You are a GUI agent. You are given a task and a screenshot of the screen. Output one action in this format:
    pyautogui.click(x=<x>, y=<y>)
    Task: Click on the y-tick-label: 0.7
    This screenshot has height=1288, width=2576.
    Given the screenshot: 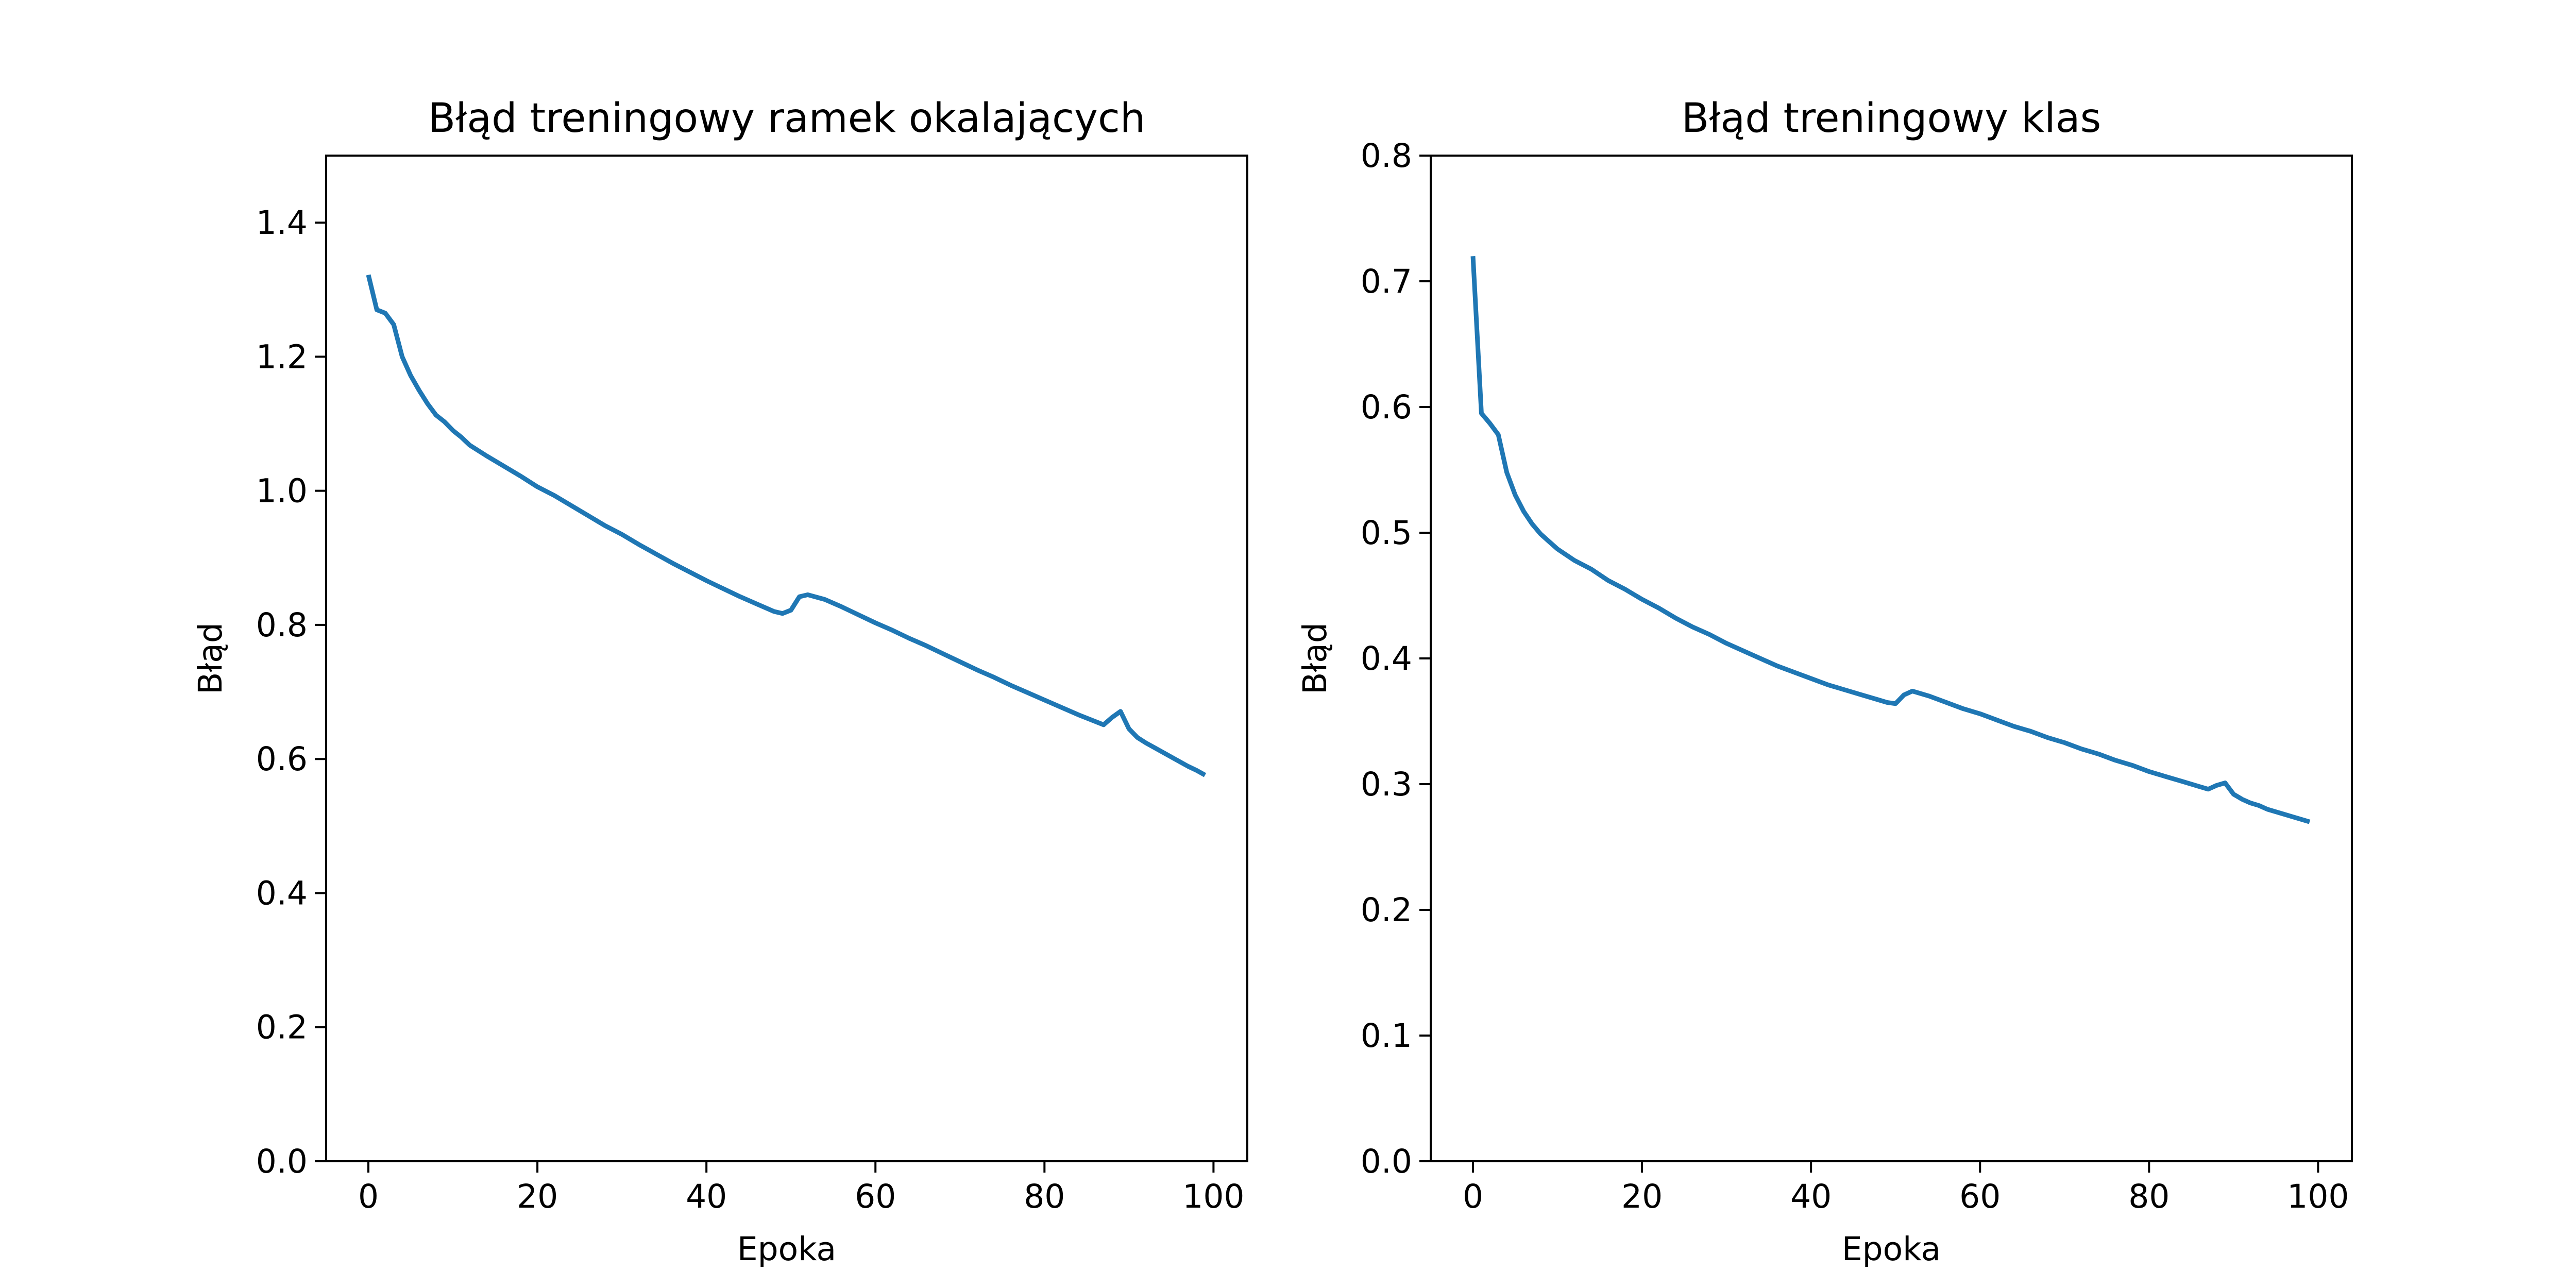 What is the action you would take?
    pyautogui.click(x=1386, y=281)
    